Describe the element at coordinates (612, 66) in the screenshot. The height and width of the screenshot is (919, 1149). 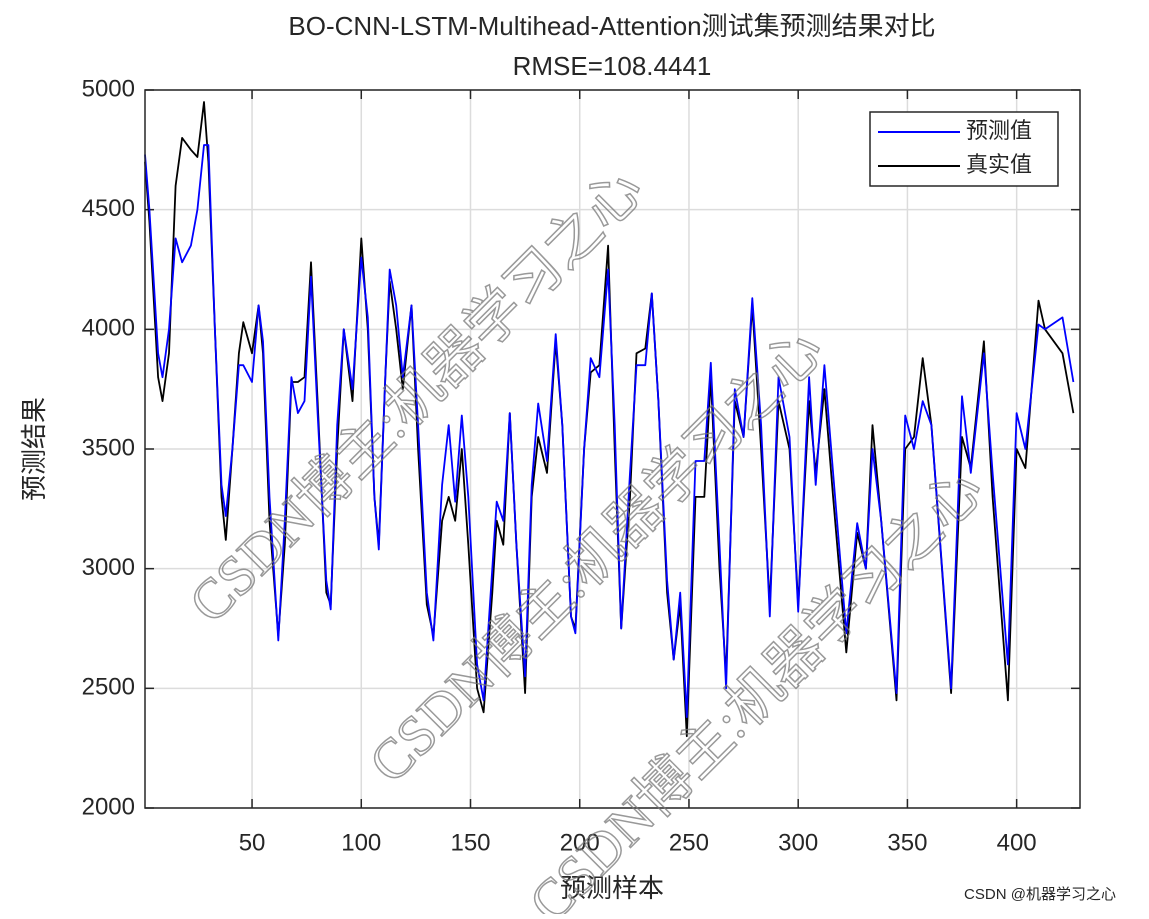
I see `chart-subtitle: RMSE=108.4441` at that location.